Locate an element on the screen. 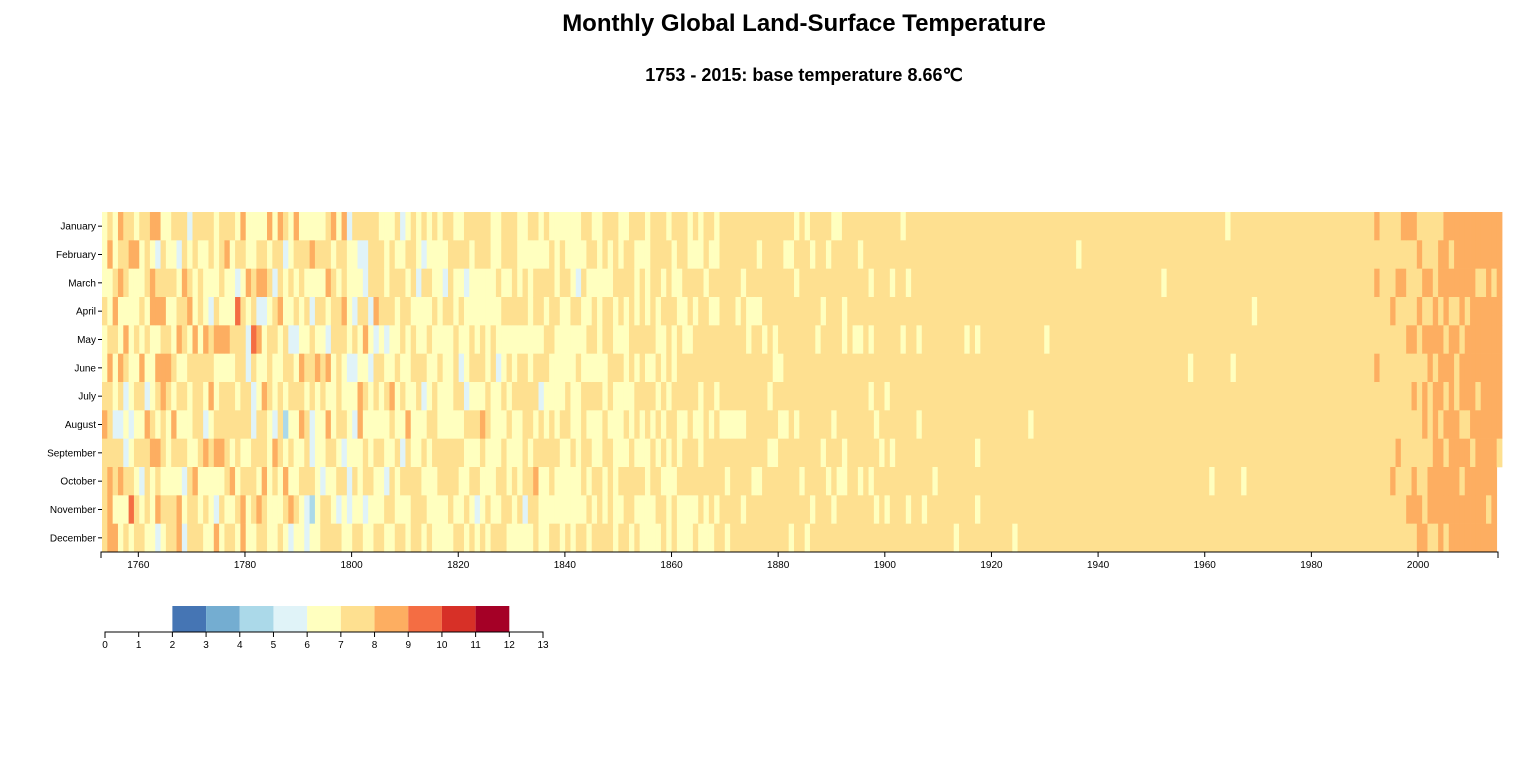  x-tick-label: 1760 is located at coordinates (138, 565).